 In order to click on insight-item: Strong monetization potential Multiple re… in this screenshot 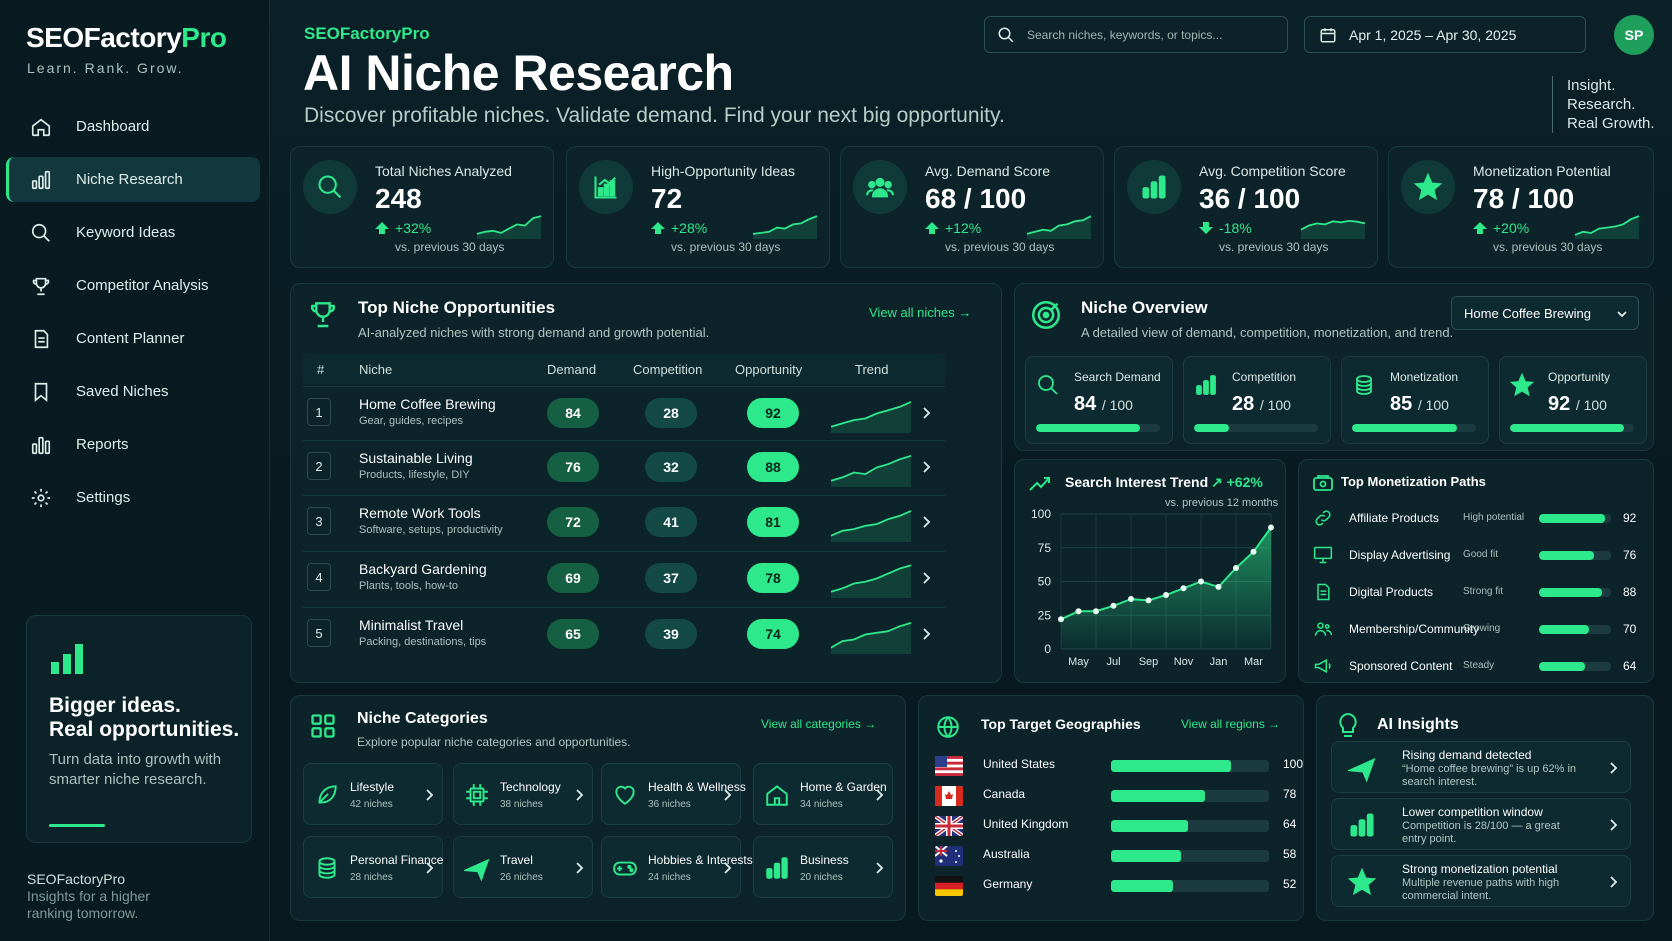, I will do `click(1481, 881)`.